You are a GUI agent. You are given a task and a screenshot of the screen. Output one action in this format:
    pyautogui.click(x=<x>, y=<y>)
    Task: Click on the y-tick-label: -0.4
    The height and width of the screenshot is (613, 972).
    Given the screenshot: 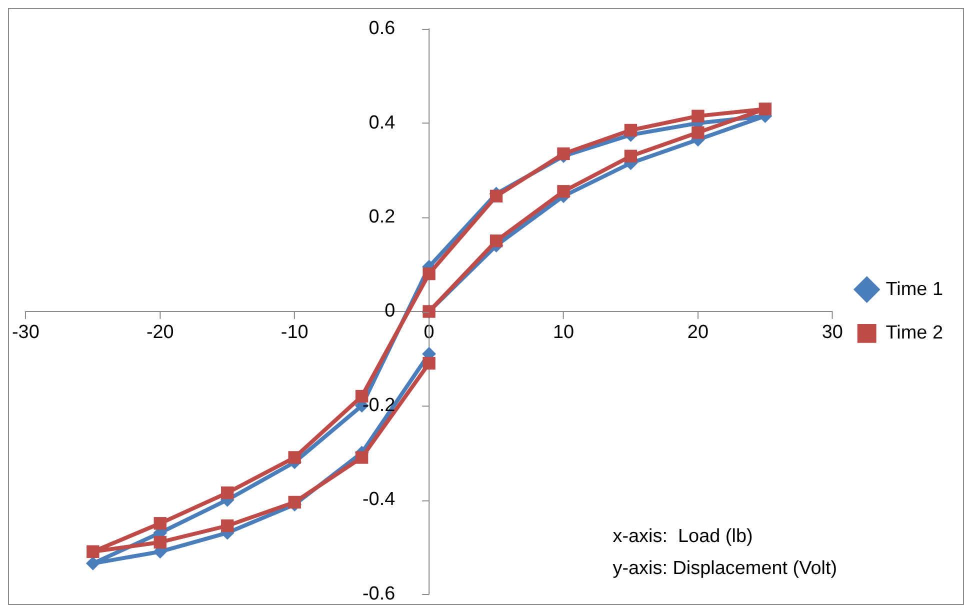 What is the action you would take?
    pyautogui.click(x=379, y=499)
    